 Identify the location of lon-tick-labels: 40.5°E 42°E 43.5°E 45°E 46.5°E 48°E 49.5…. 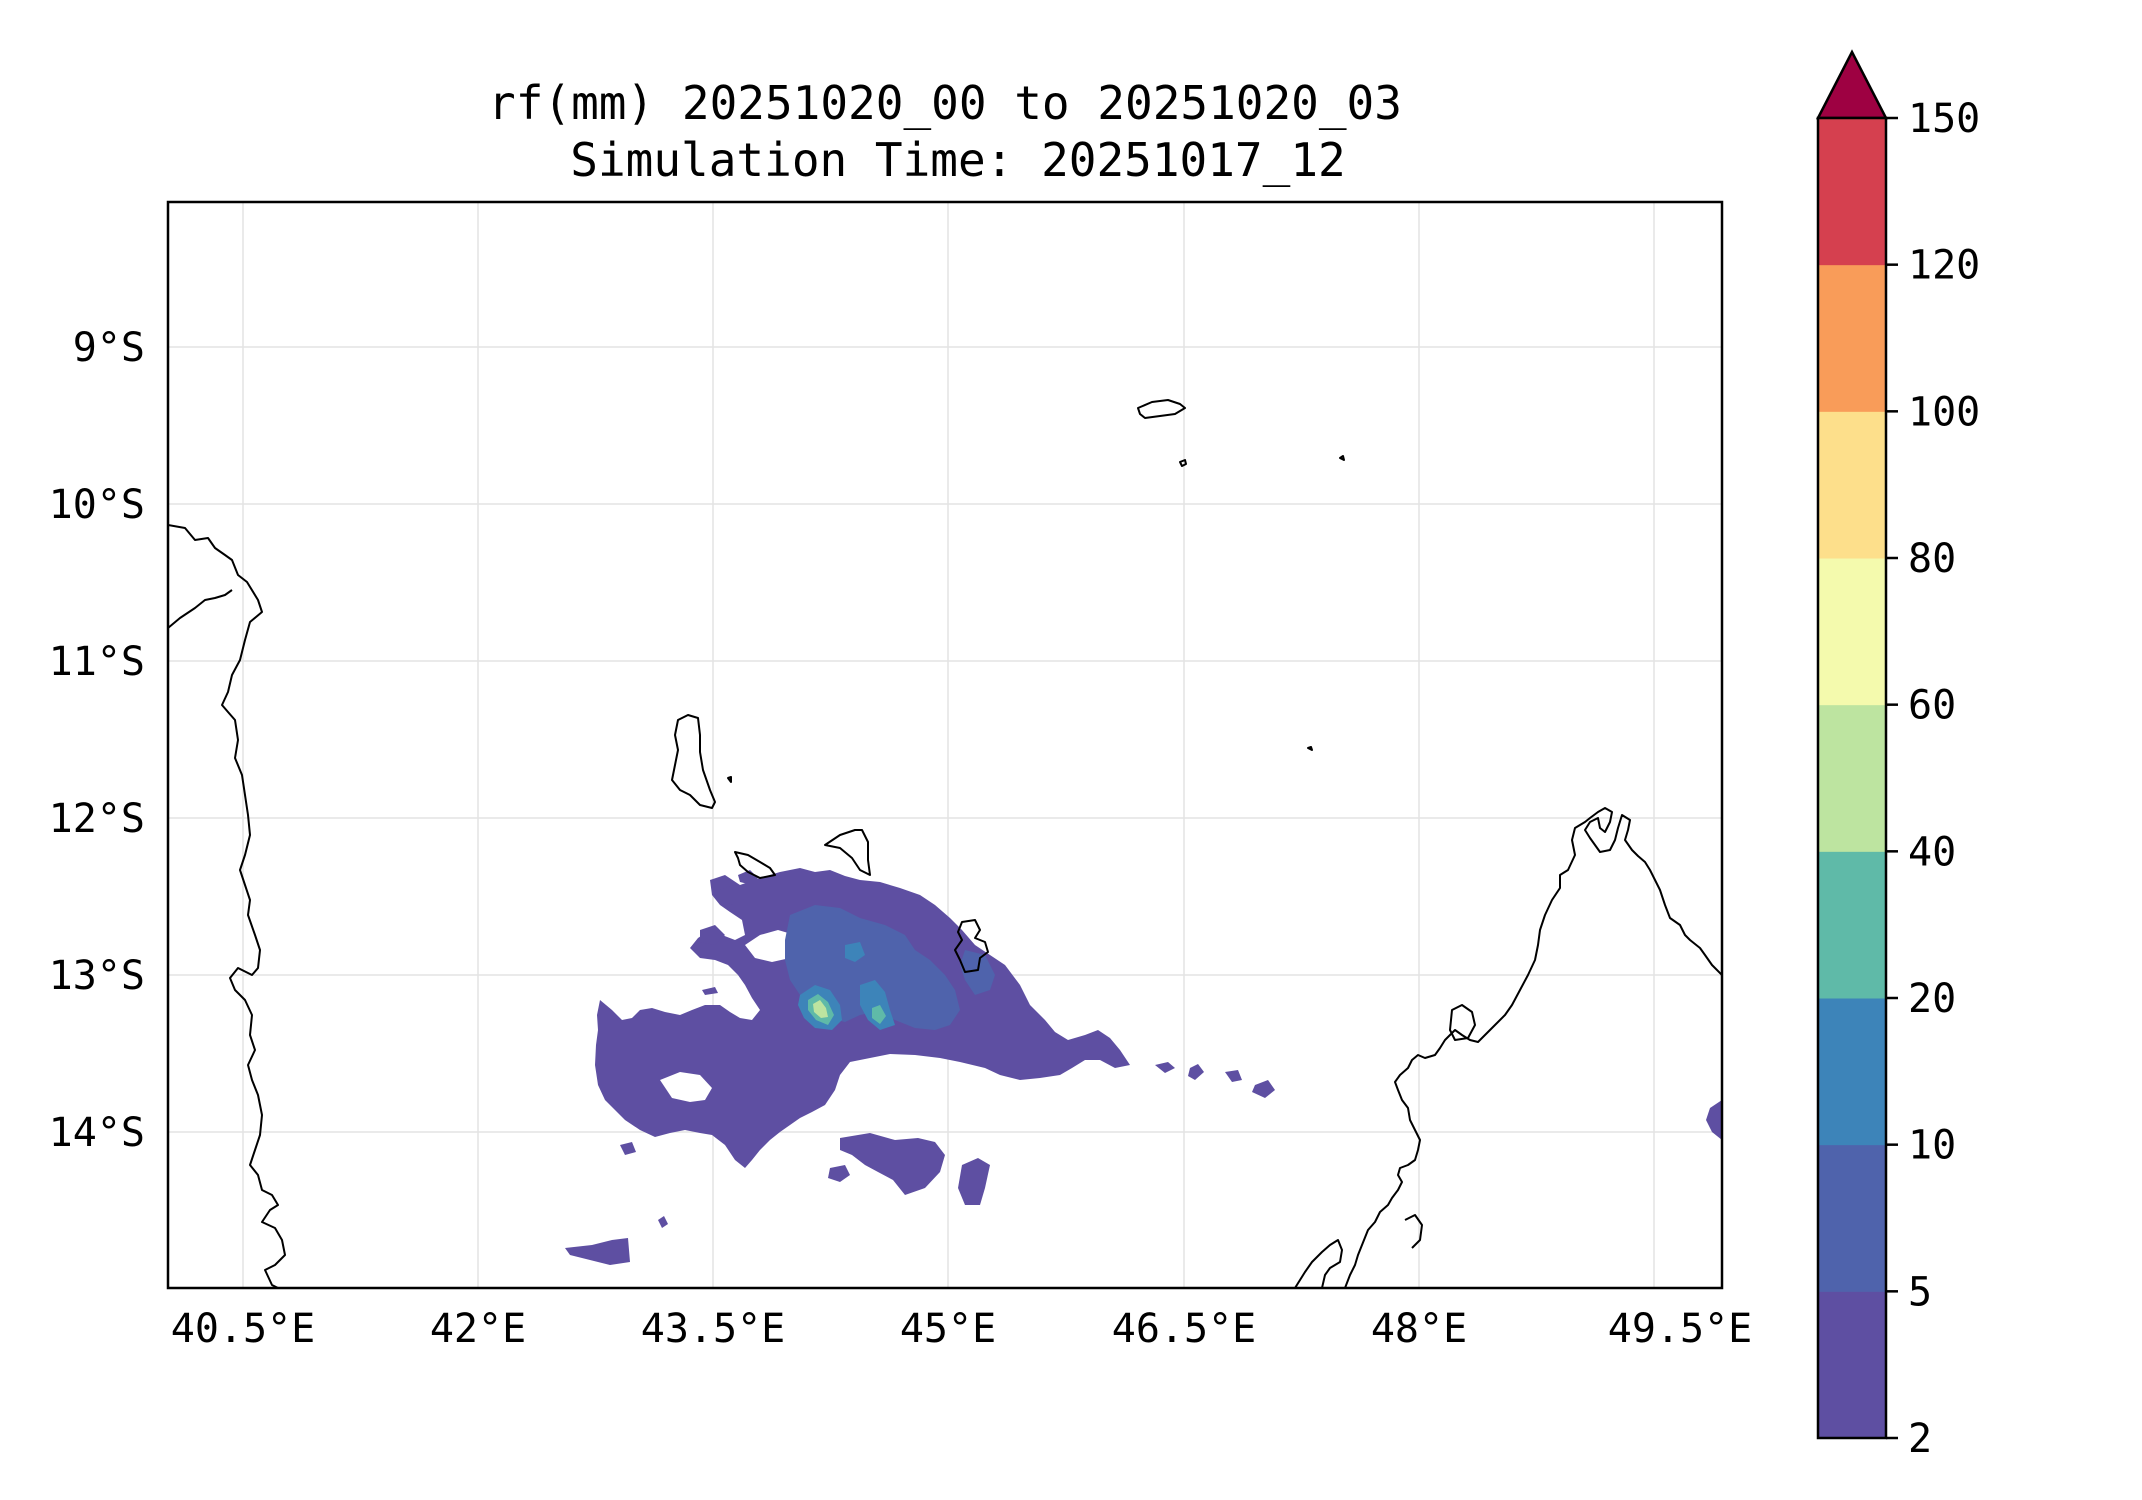
(962, 1329).